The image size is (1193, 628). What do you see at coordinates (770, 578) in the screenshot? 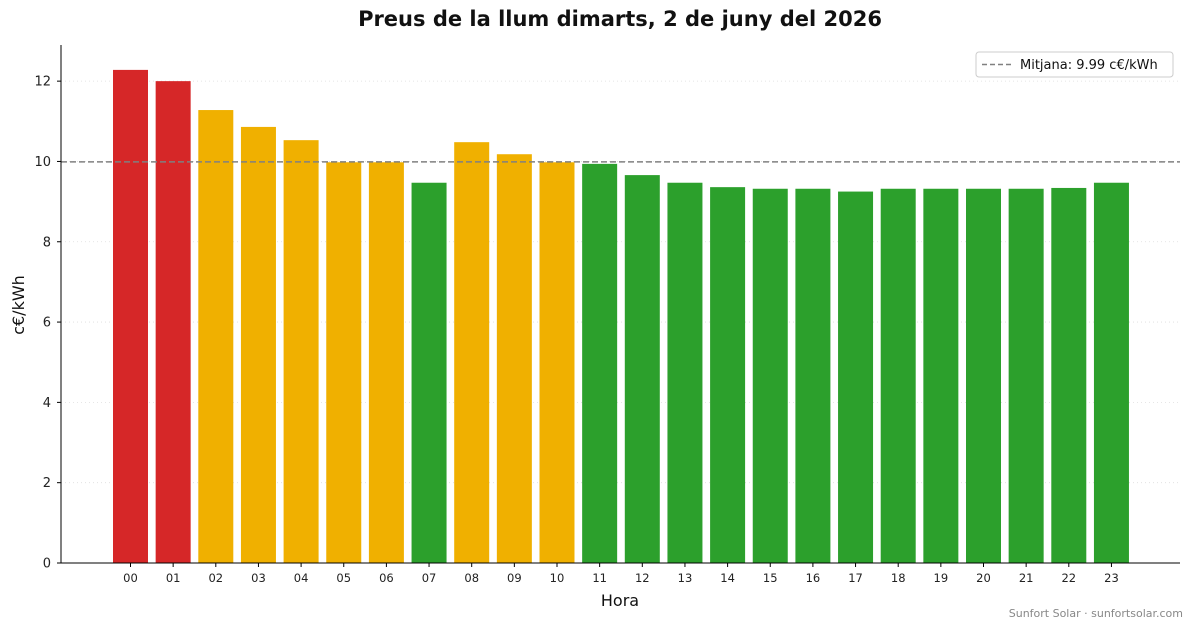
I see `x-tick-label: 15` at bounding box center [770, 578].